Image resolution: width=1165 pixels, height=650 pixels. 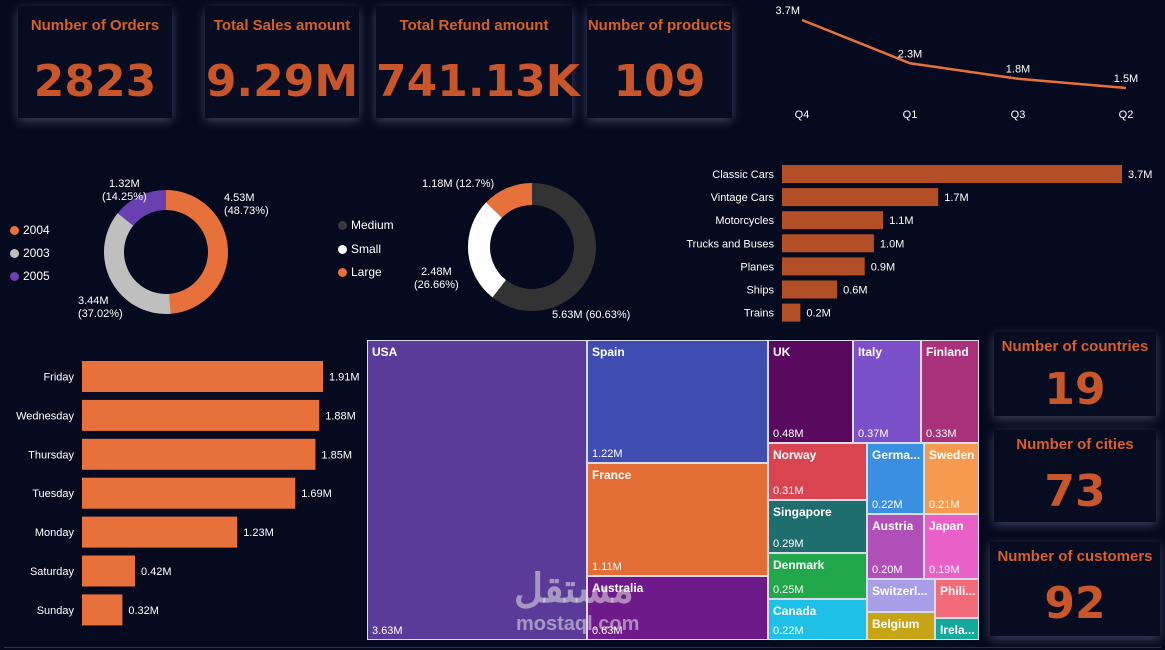 I want to click on data-label: 1.5M, so click(x=1126, y=79).